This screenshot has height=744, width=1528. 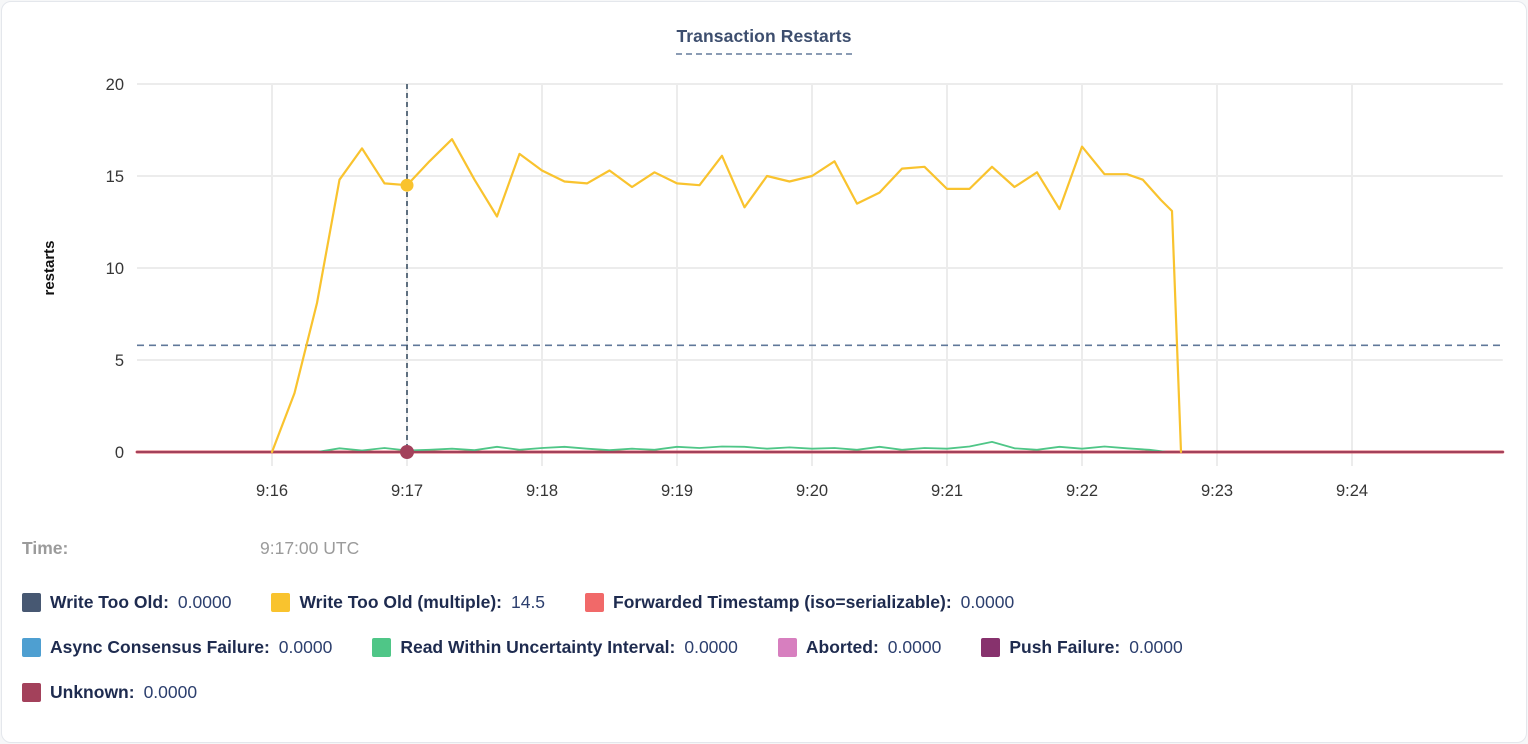 What do you see at coordinates (310, 548) in the screenshot?
I see `hover-time-value: 9:17:00 UTC` at bounding box center [310, 548].